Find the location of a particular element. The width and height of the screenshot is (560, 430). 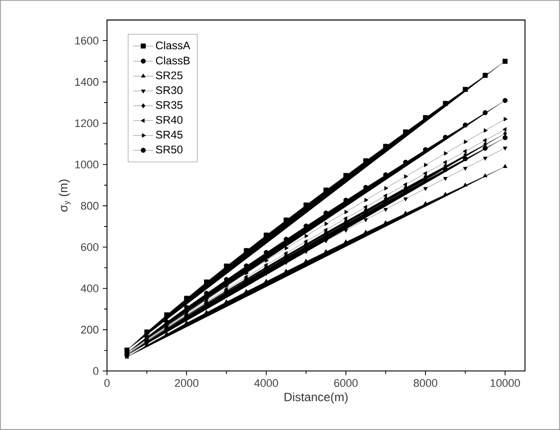

y-tick-label: 800 is located at coordinates (89, 206).